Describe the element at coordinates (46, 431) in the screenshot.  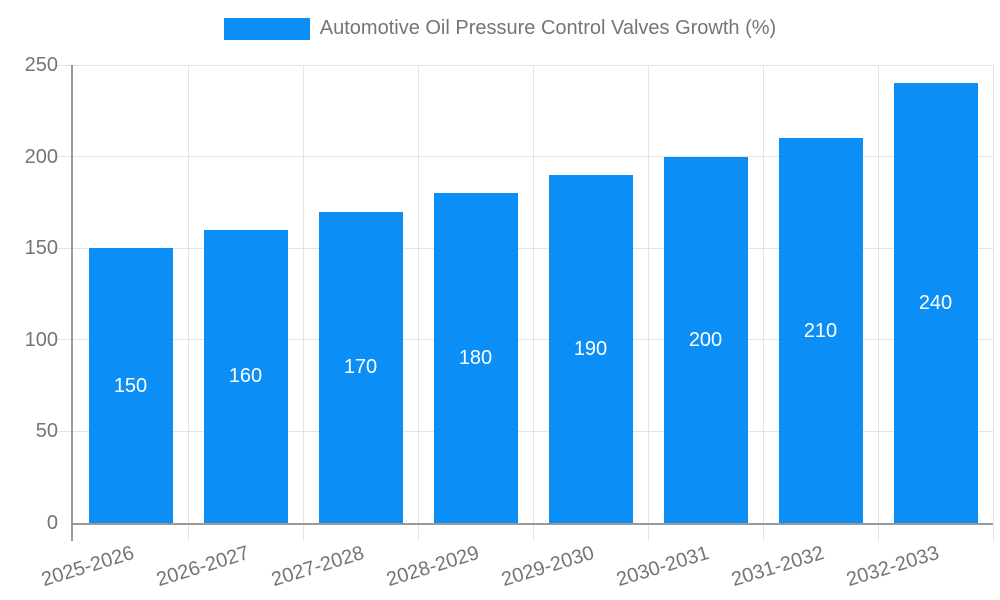
I see `y-tick-label: 50` at that location.